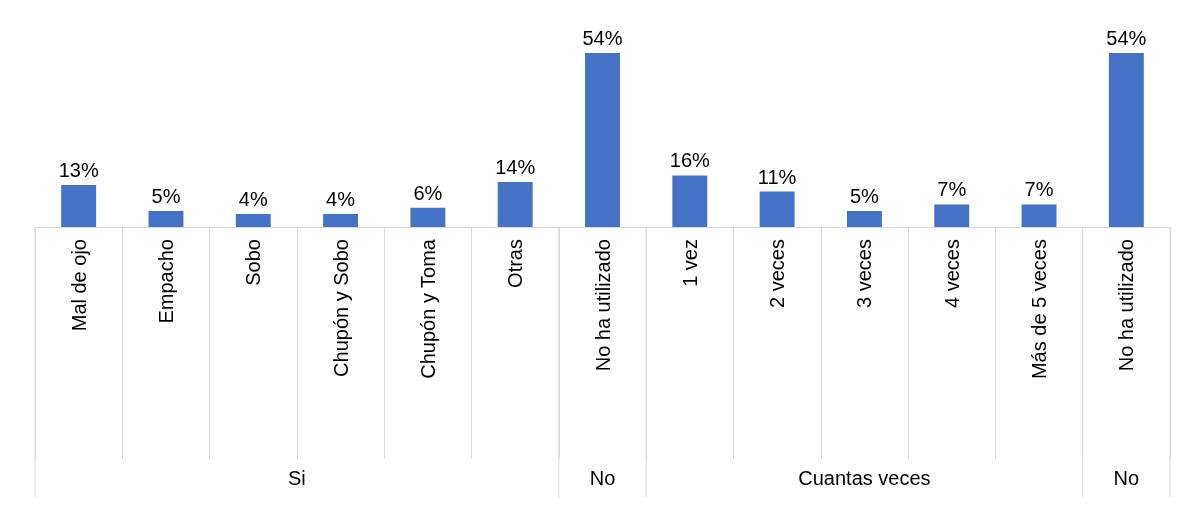  Describe the element at coordinates (515, 263) in the screenshot. I see `x-tick-label: Otras` at that location.